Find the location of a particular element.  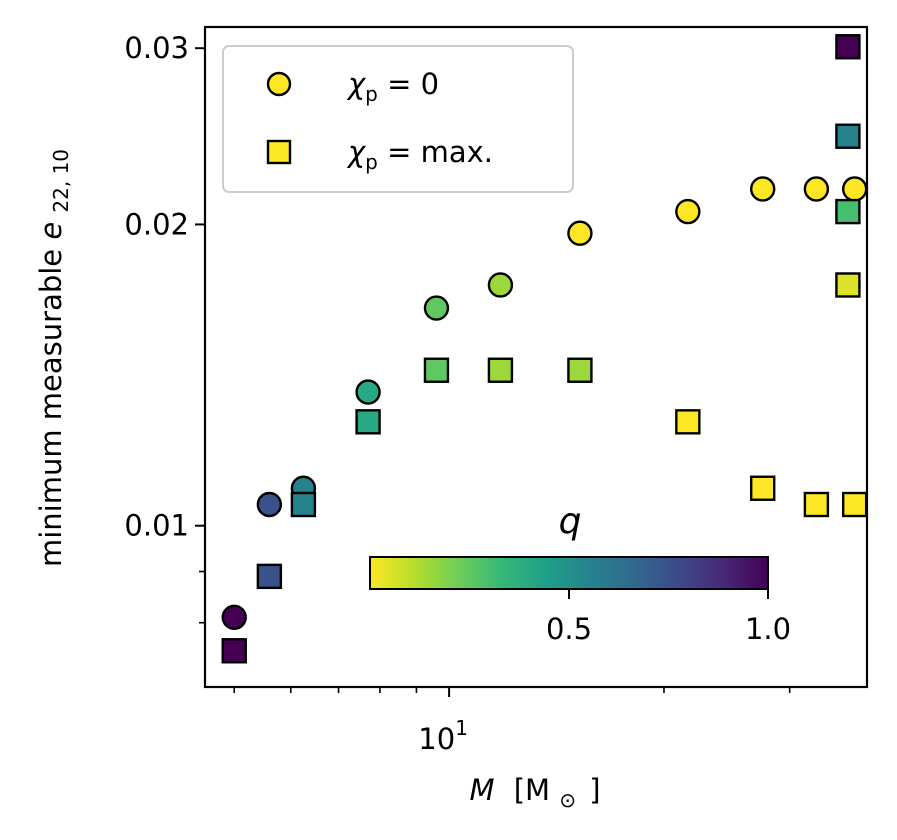

x-axis-label-close: ] is located at coordinates (594, 790).